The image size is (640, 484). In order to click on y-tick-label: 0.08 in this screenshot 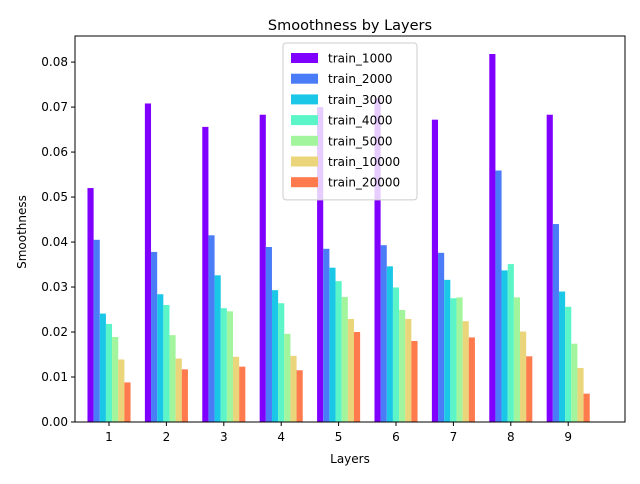, I will do `click(54, 62)`.